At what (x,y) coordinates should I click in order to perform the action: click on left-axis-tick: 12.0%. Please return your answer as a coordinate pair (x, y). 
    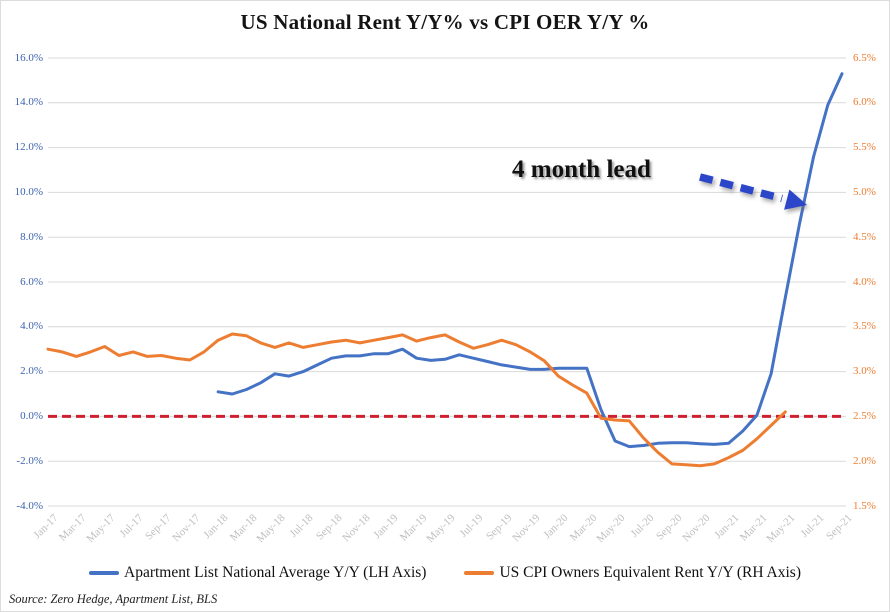
    Looking at the image, I should click on (28, 147).